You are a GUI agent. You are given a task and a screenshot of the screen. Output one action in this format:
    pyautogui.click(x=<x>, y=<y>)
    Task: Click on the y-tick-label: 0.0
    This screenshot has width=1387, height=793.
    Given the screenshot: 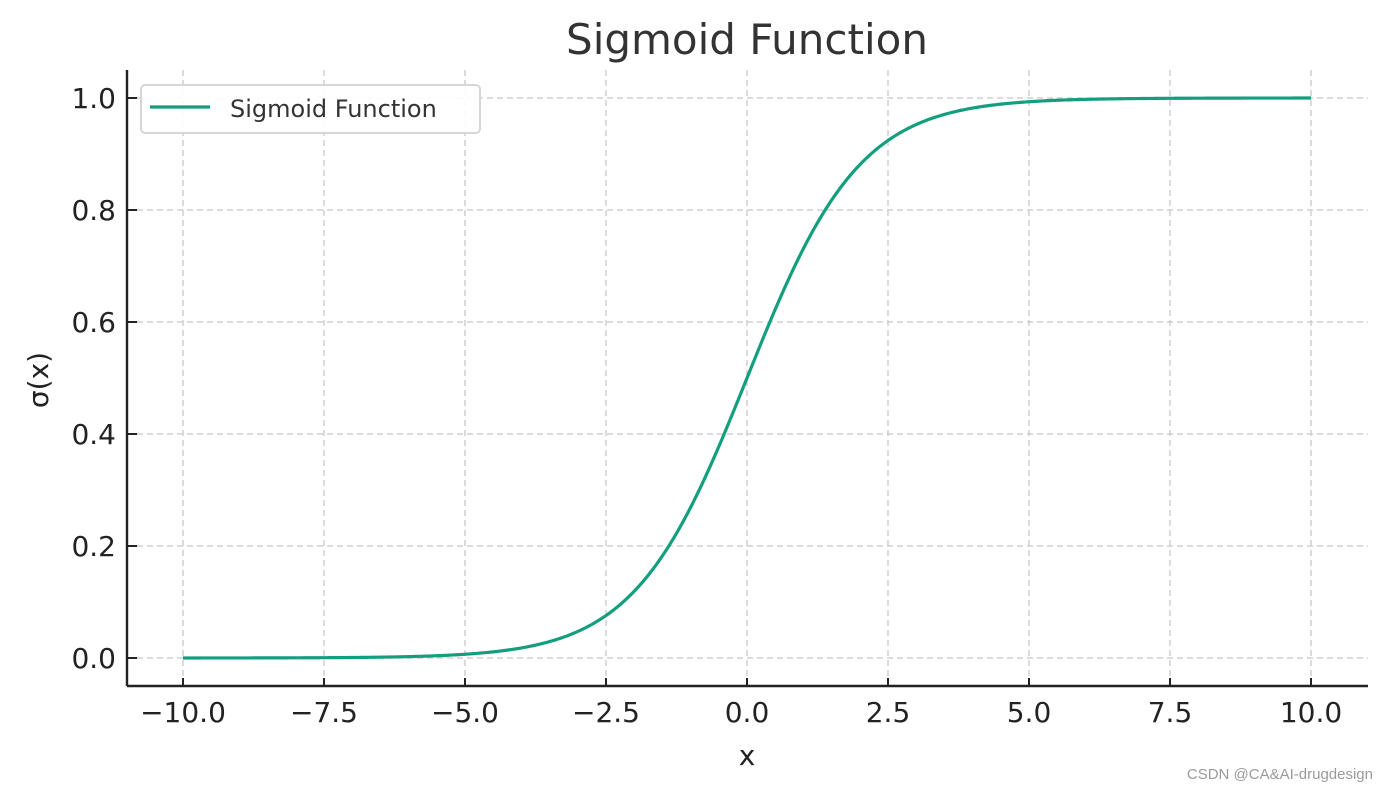 What is the action you would take?
    pyautogui.click(x=93, y=658)
    